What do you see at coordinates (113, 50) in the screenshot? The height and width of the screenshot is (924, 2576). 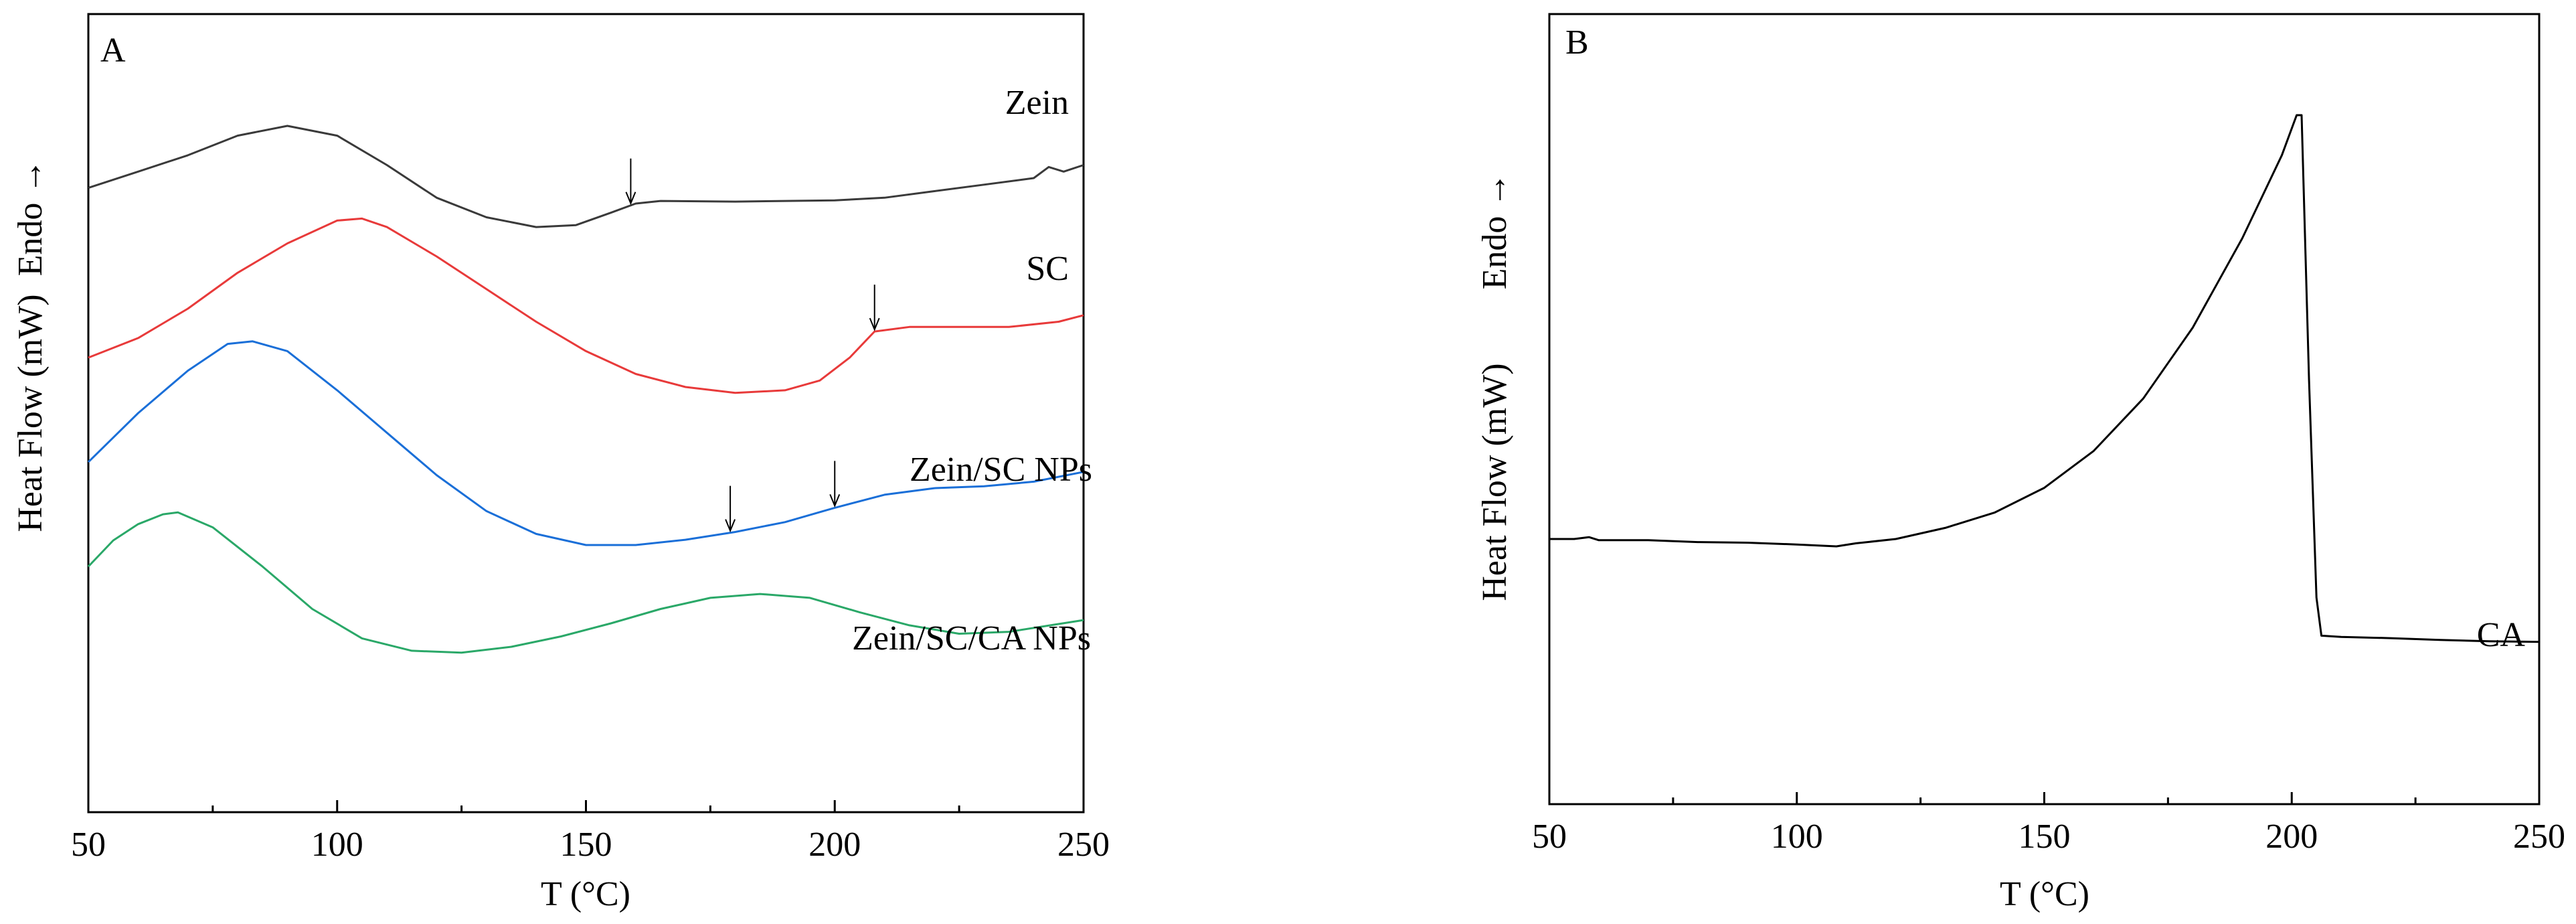 I see `panel-a-label: A` at bounding box center [113, 50].